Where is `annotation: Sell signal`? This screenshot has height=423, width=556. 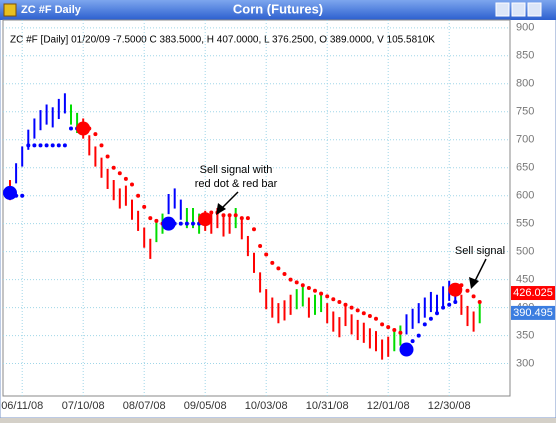 annotation: Sell signal is located at coordinates (480, 251).